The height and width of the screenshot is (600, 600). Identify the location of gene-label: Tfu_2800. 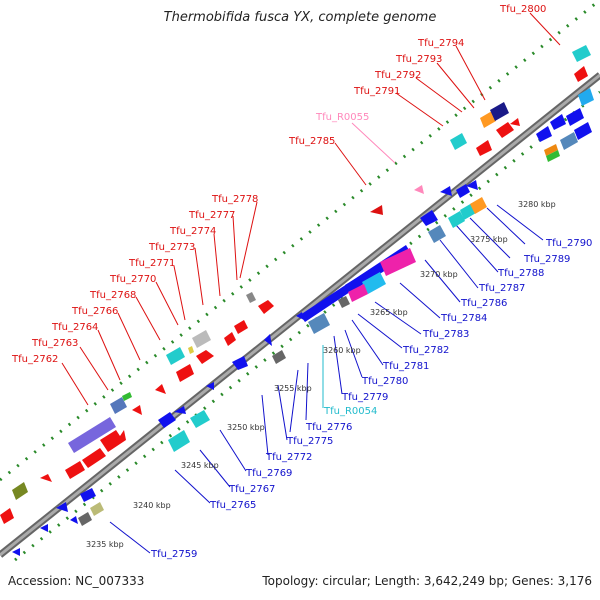
(522, 9).